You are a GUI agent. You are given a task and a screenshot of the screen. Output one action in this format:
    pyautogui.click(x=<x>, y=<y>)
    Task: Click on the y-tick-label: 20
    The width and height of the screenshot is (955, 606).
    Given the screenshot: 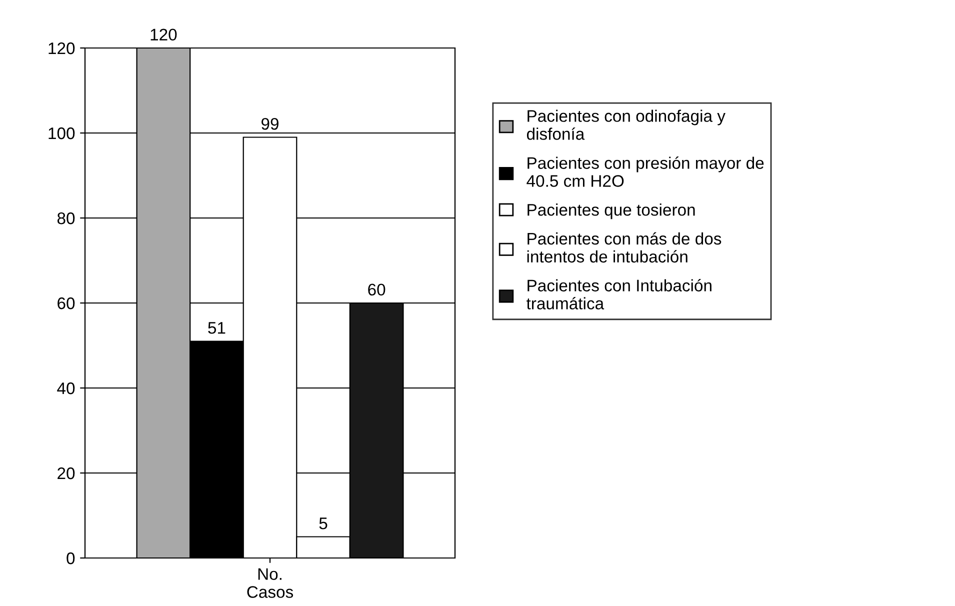 What is the action you would take?
    pyautogui.click(x=66, y=473)
    